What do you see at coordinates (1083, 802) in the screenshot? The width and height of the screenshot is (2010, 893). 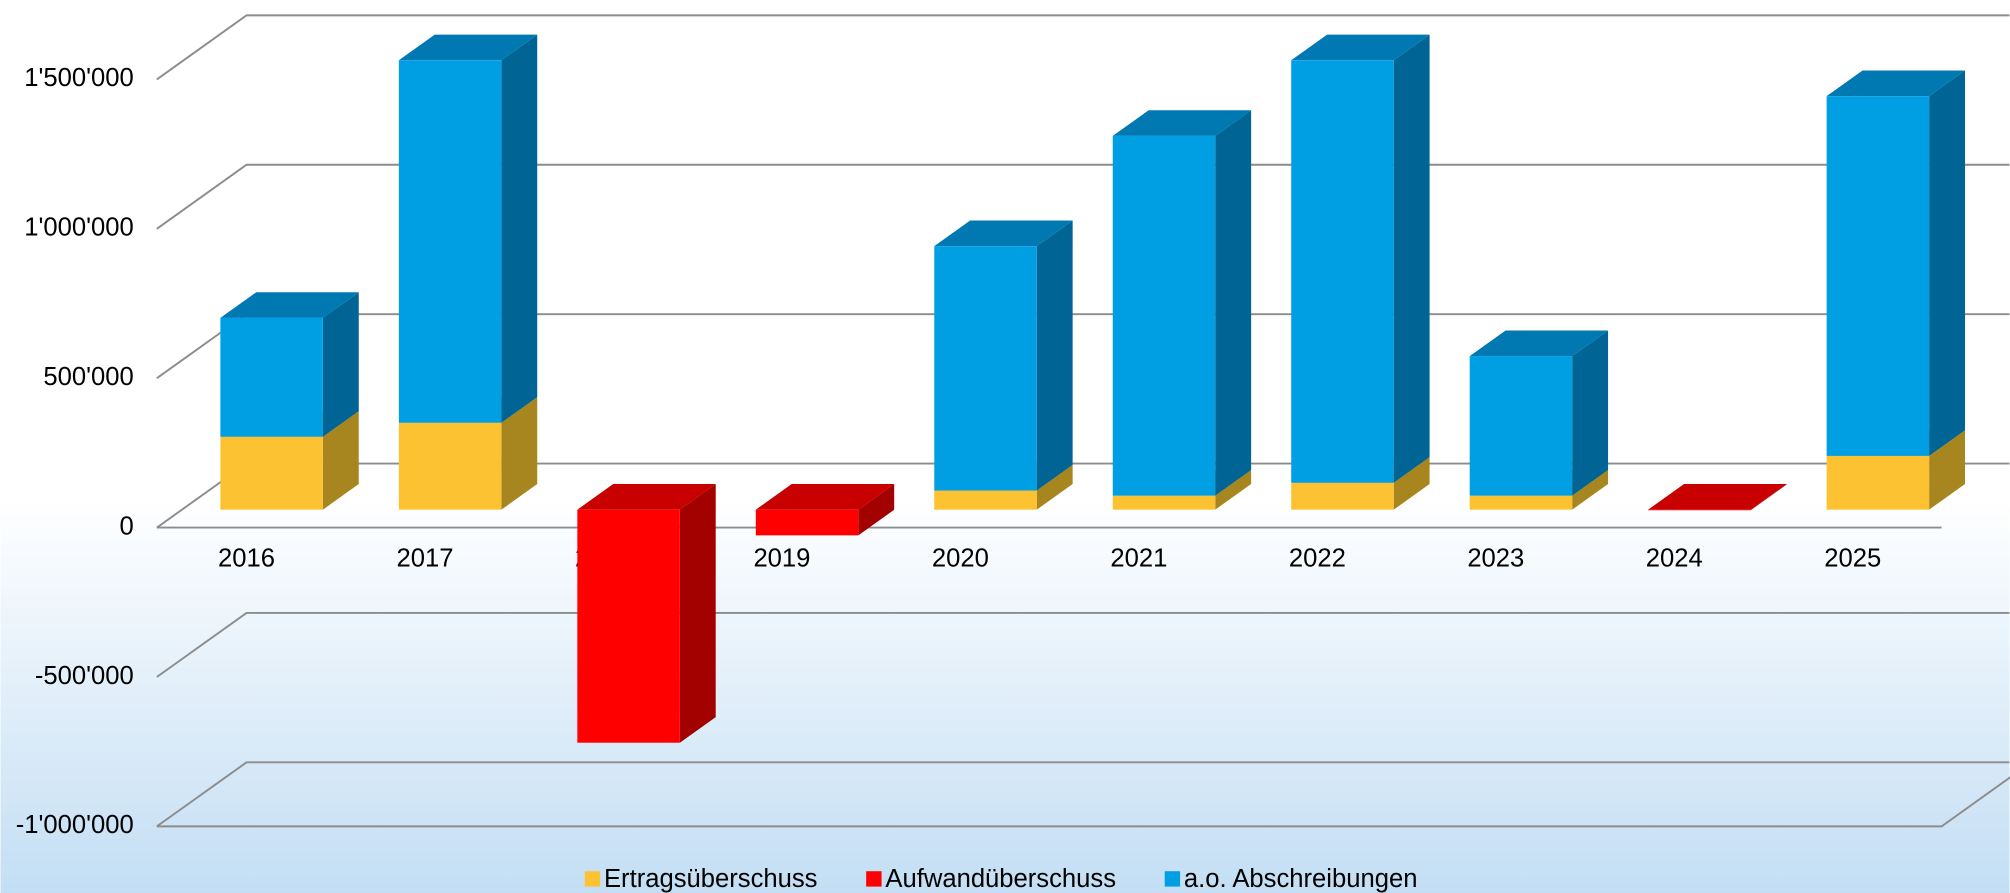 I see `floor-edge` at bounding box center [1083, 802].